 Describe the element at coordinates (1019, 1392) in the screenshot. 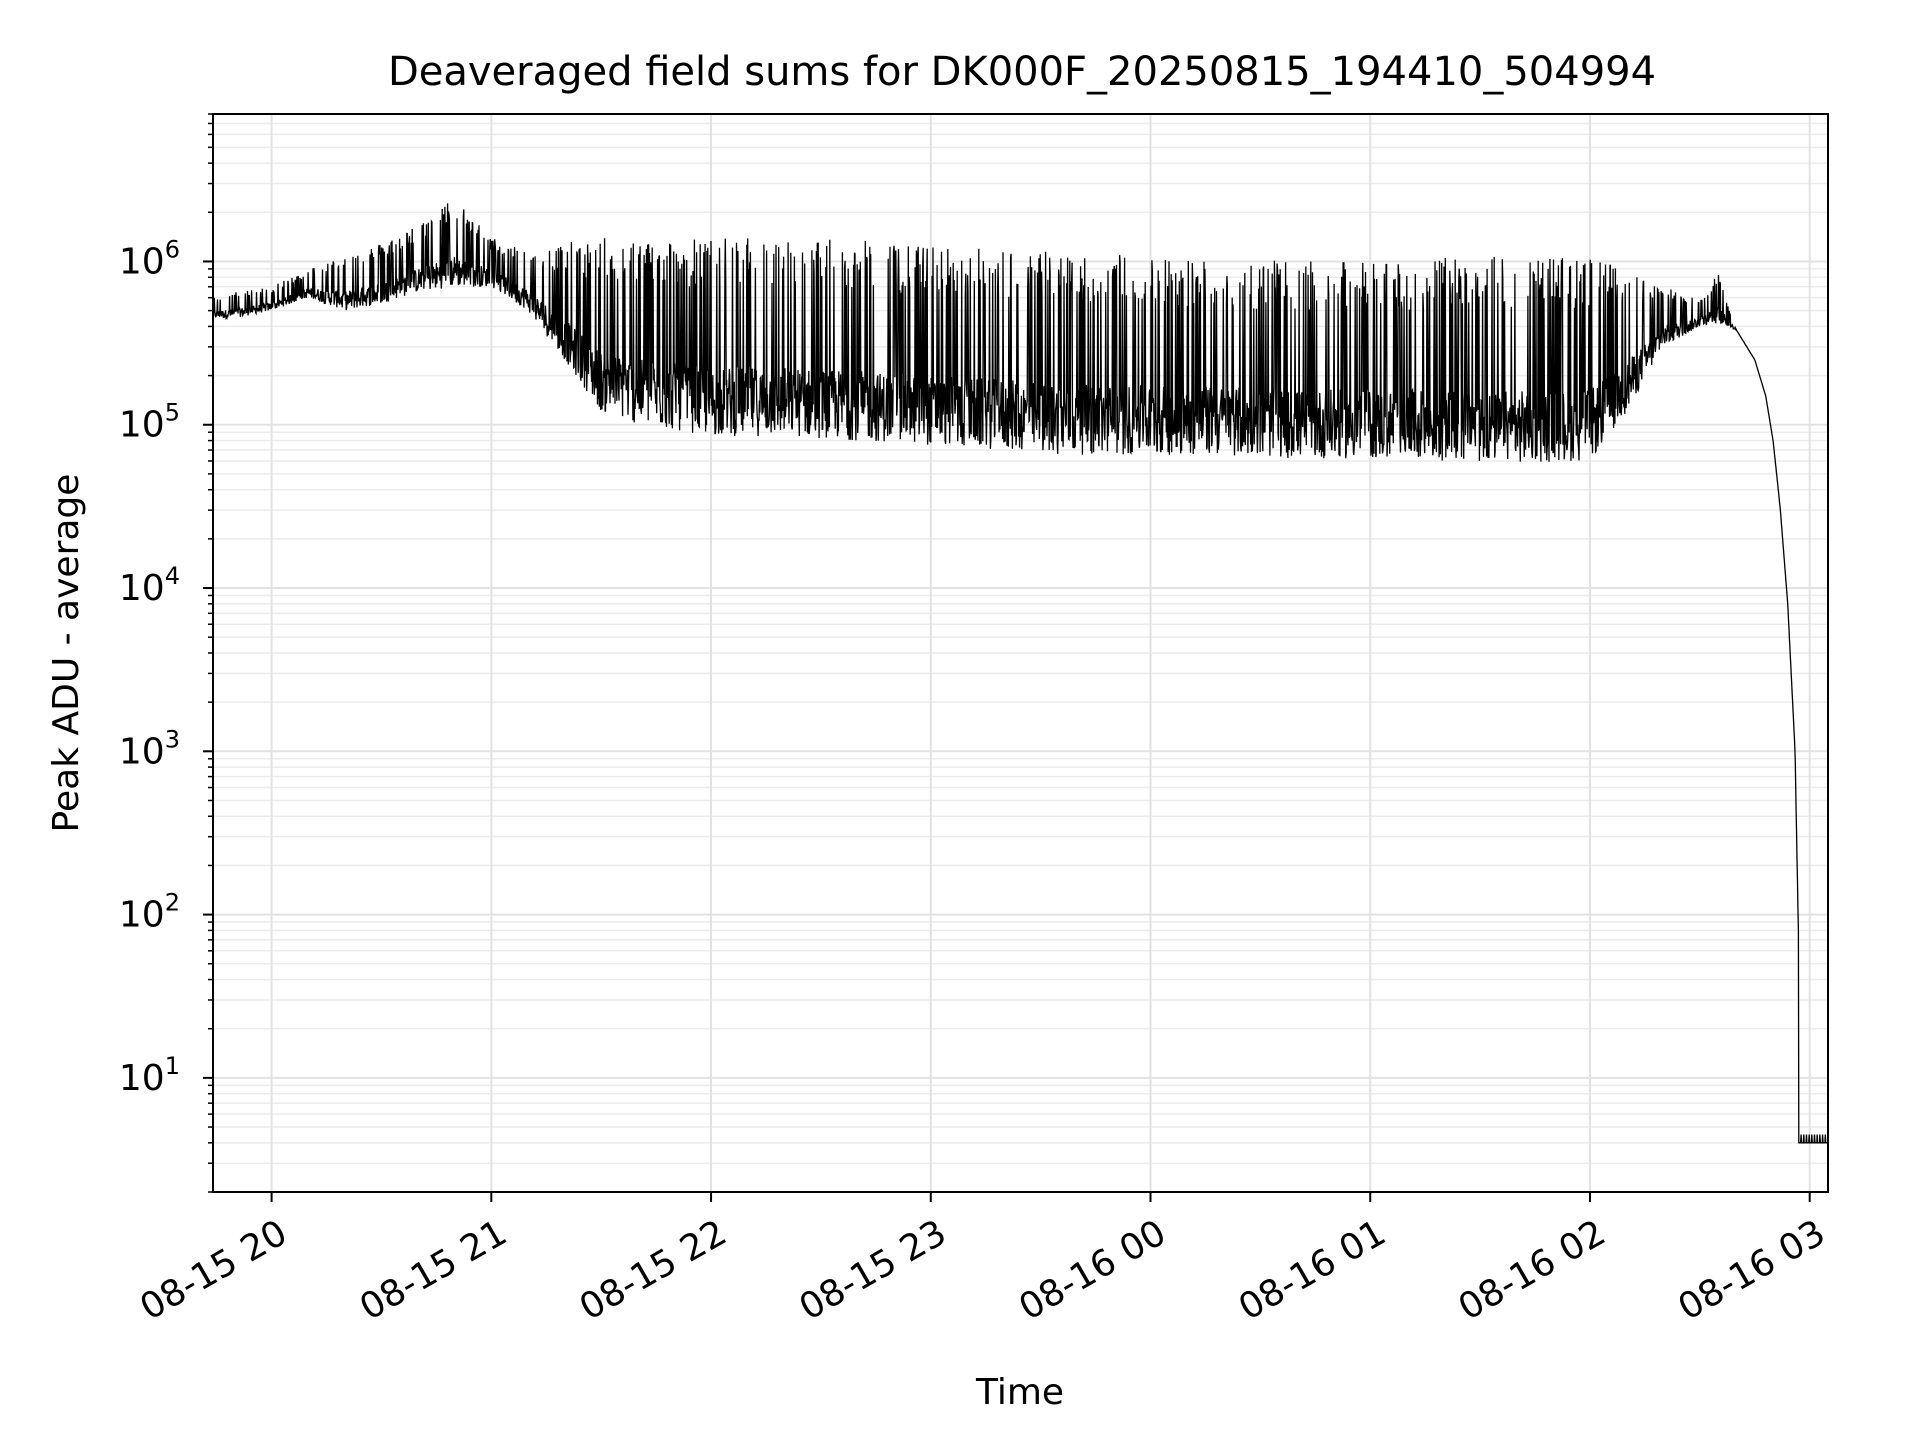

I see `x-axis-label: Time` at that location.